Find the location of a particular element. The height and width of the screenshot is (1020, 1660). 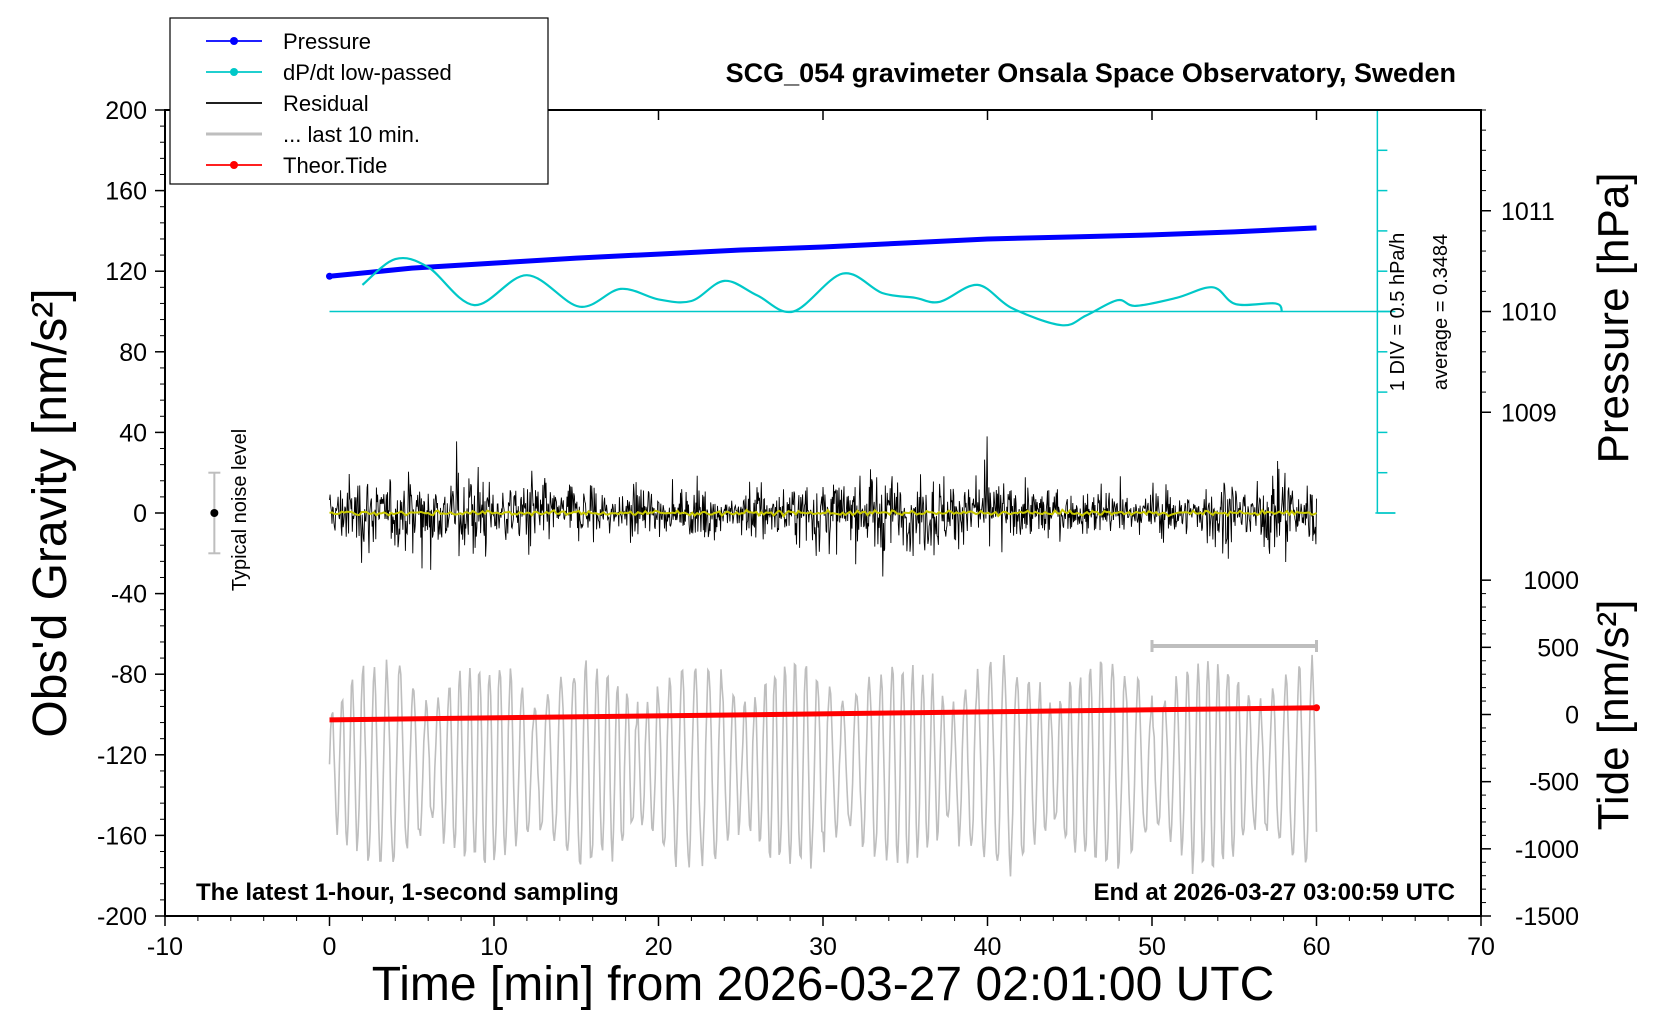

tide-tick-label: -500 is located at coordinates (1554, 783).